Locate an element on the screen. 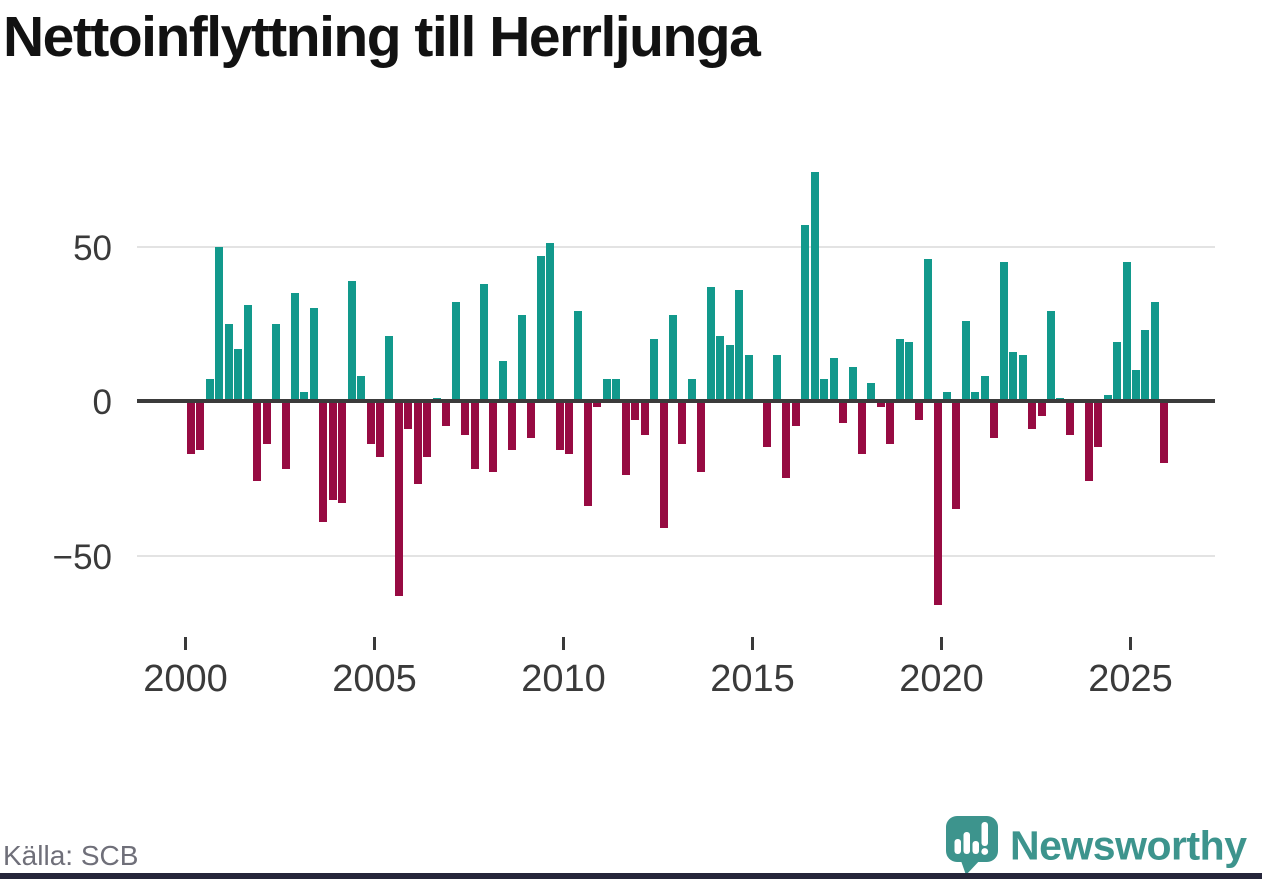 This screenshot has width=1262, height=879. bar-2006-q2 is located at coordinates (427, 429).